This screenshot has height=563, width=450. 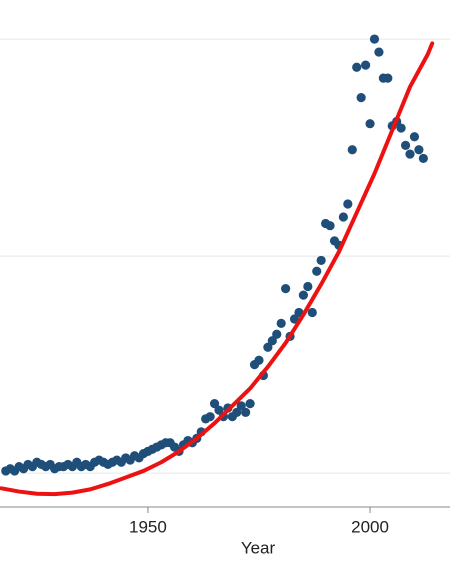 I want to click on x-tick-label: 2000, so click(x=370, y=526).